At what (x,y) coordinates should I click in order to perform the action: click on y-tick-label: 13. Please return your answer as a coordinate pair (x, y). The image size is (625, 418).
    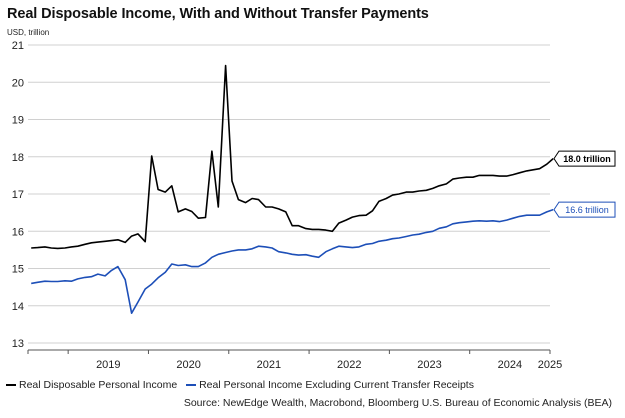
    Looking at the image, I should click on (18, 344).